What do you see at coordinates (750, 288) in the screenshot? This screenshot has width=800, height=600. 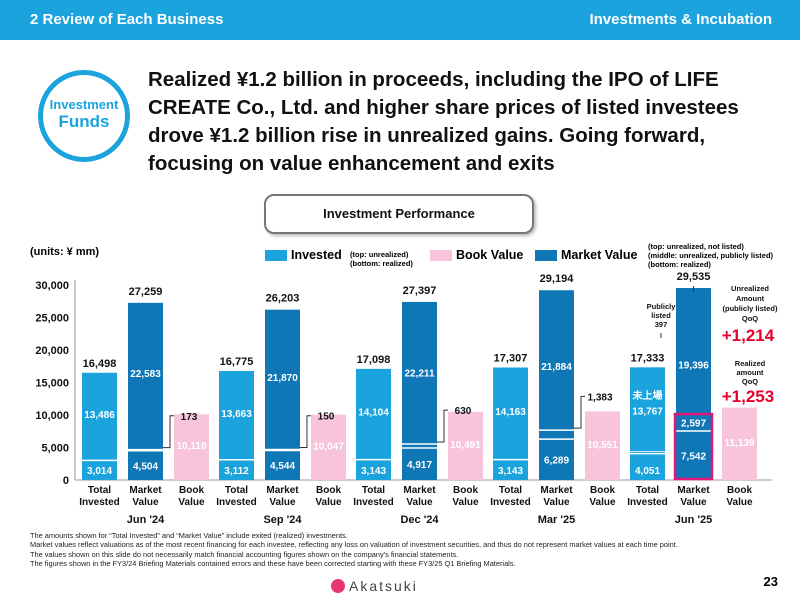 I see `unrealized-qoq-note: Unrealized` at bounding box center [750, 288].